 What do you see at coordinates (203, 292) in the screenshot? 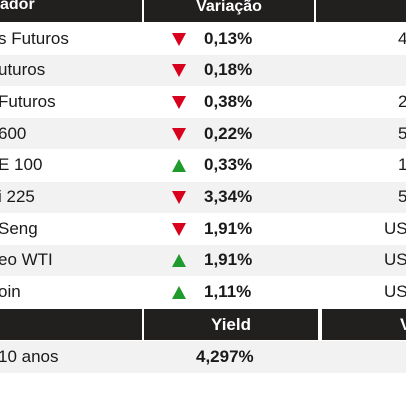
I see `table-row: oin 1,11% US` at bounding box center [203, 292].